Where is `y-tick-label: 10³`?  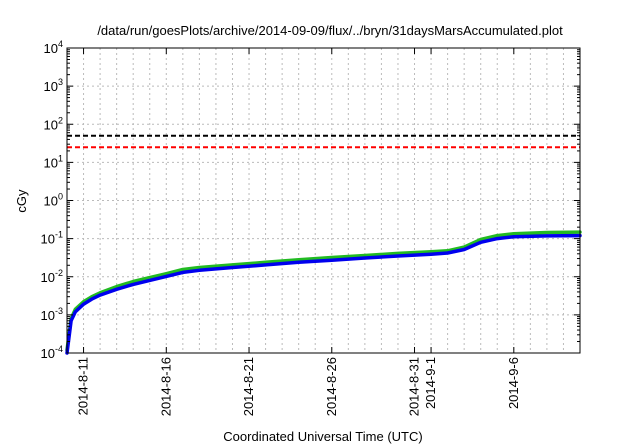 y-tick-label: 10³ is located at coordinates (53, 85).